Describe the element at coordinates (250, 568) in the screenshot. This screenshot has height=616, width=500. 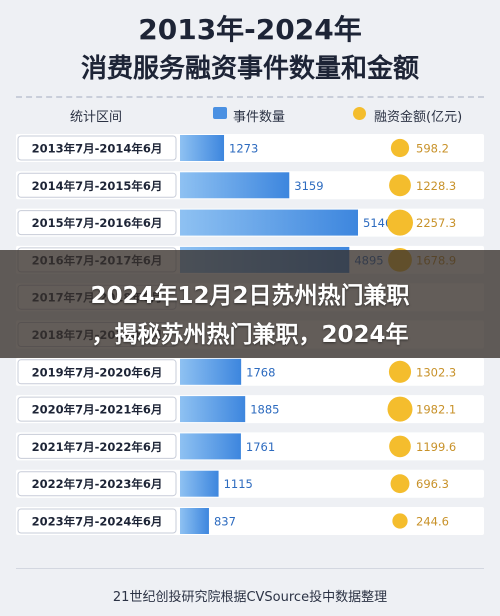
I see `footer-divider` at that location.